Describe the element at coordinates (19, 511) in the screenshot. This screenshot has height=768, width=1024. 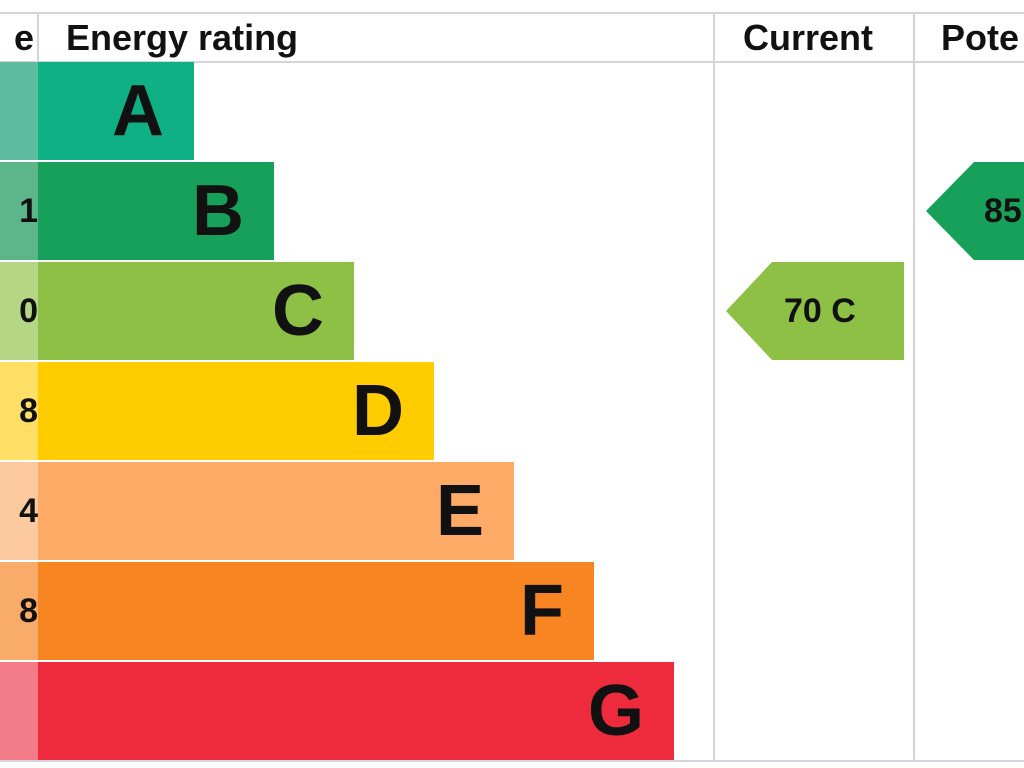
I see `band-score-e: 4` at that location.